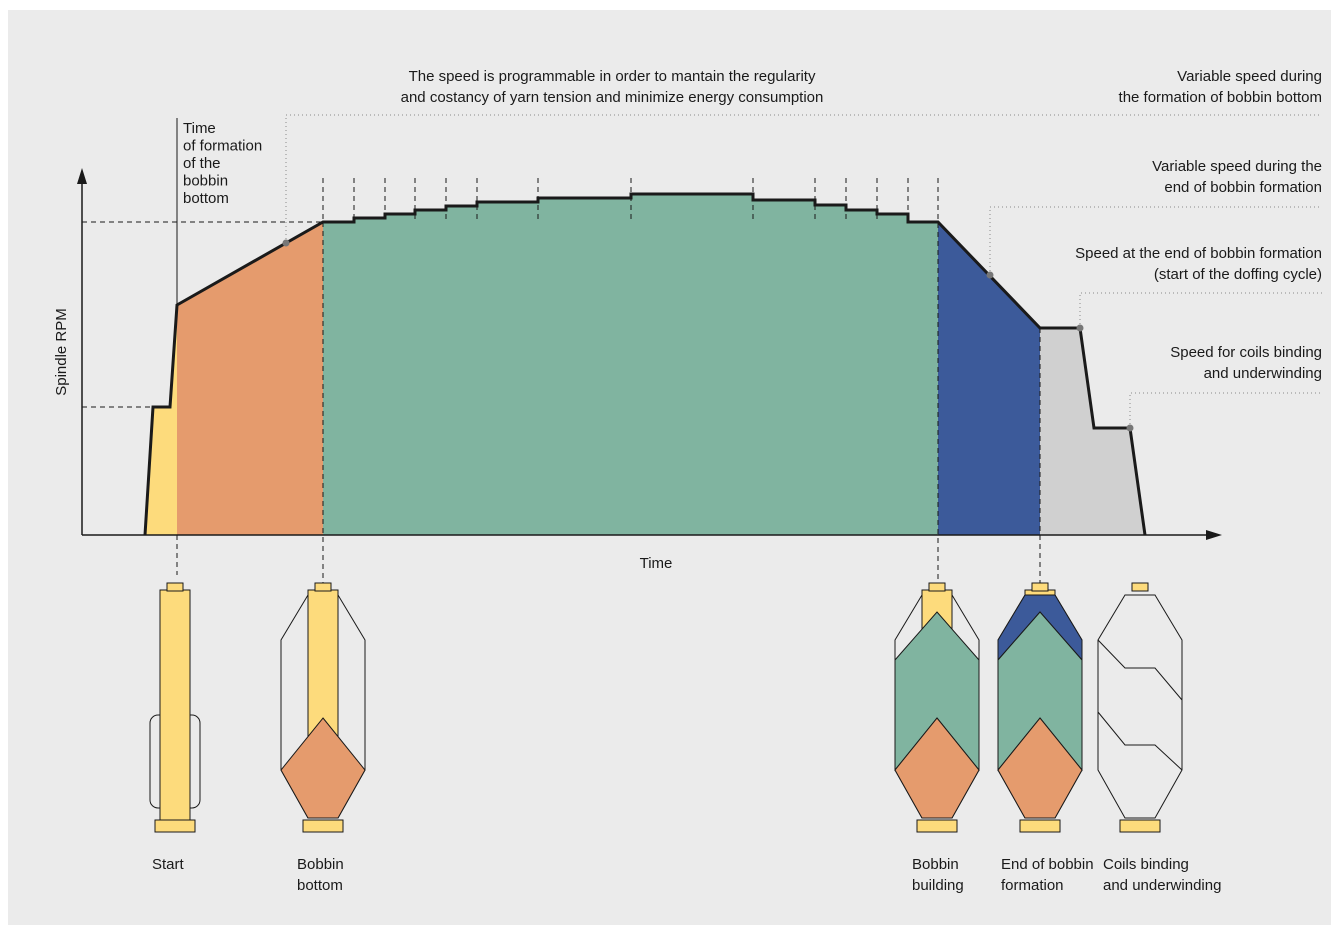 The image size is (1331, 933). I want to click on coils-area, so click(1092, 431).